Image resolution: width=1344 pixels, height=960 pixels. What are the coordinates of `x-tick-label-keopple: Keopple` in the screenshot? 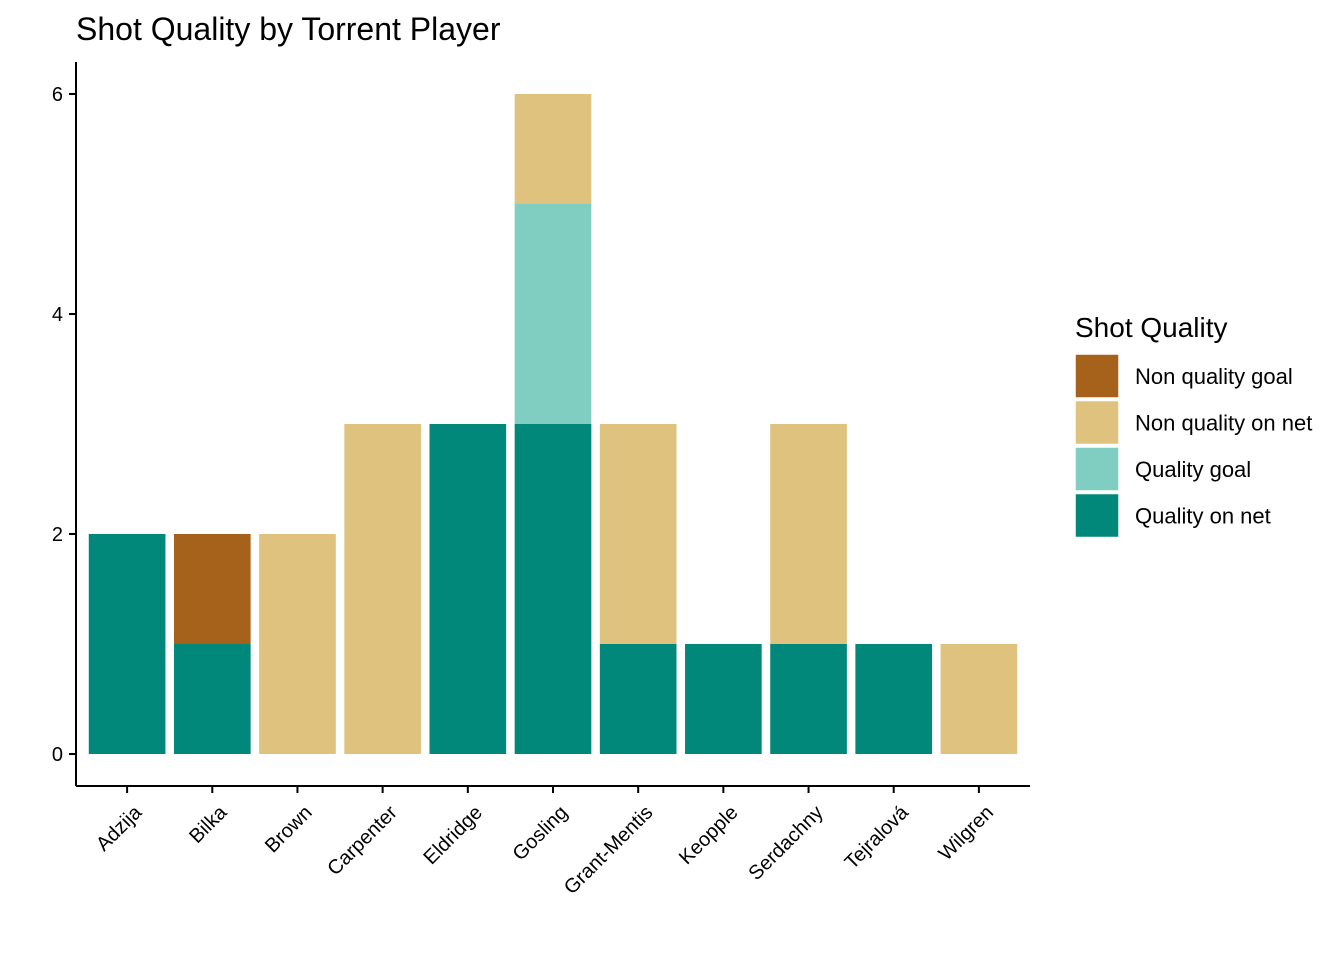 It's located at (708, 835).